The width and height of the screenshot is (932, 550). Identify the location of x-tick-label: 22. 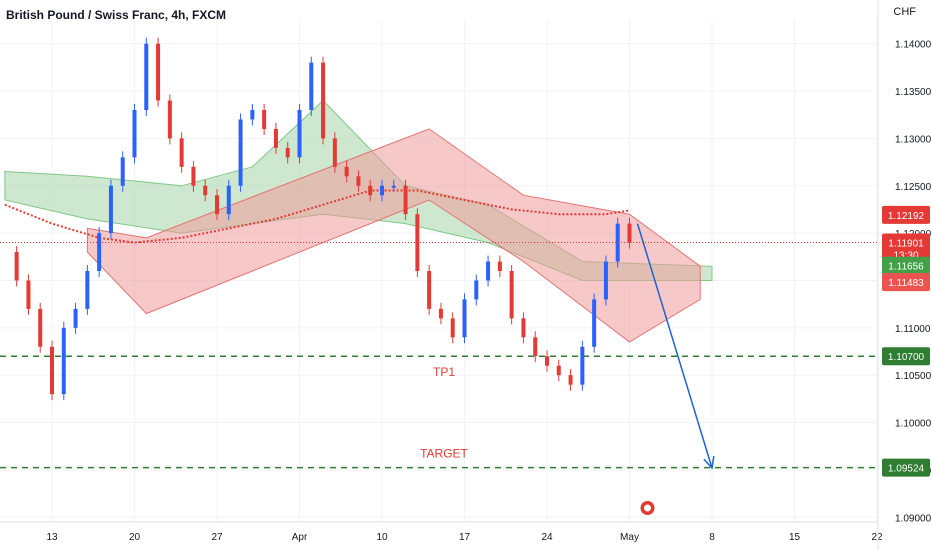
(877, 537).